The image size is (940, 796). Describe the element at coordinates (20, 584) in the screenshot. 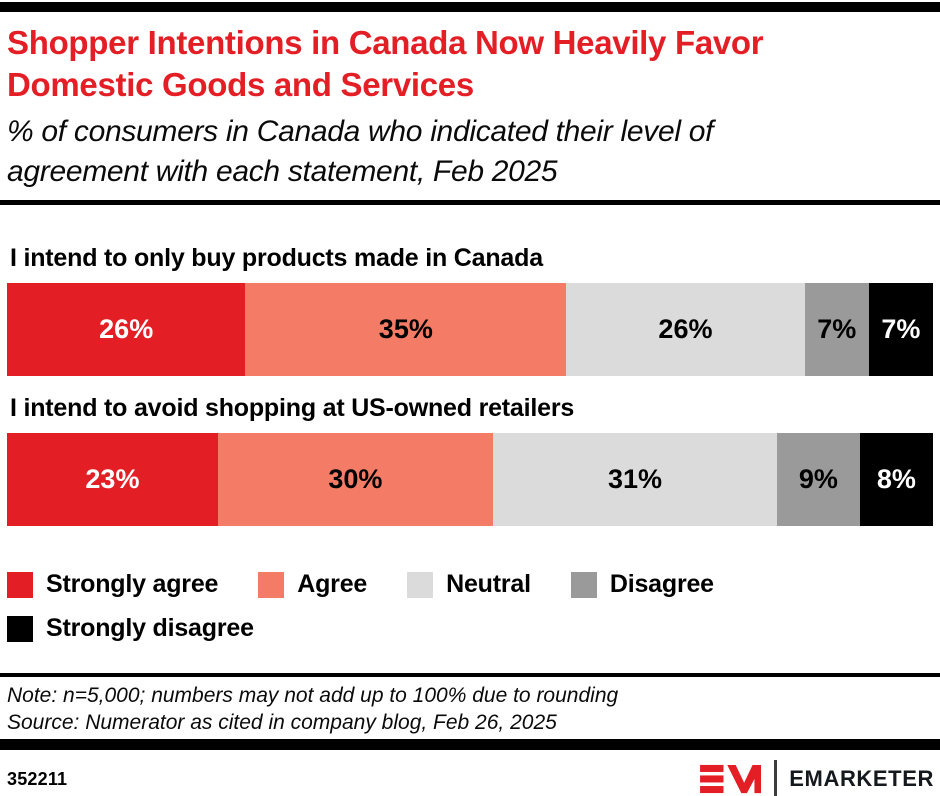

I see `legend-swatch-strongly-agree` at that location.